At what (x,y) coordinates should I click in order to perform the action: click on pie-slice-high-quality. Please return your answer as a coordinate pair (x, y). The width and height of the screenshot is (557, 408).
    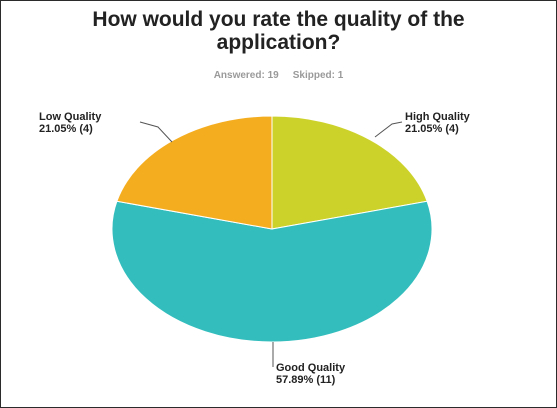
    Looking at the image, I should click on (349, 172).